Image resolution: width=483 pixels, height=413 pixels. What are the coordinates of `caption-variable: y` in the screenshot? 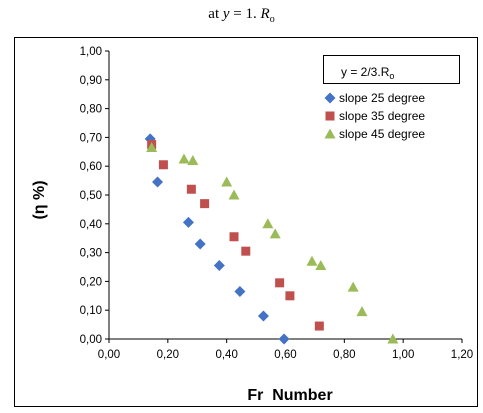 It's located at (226, 14).